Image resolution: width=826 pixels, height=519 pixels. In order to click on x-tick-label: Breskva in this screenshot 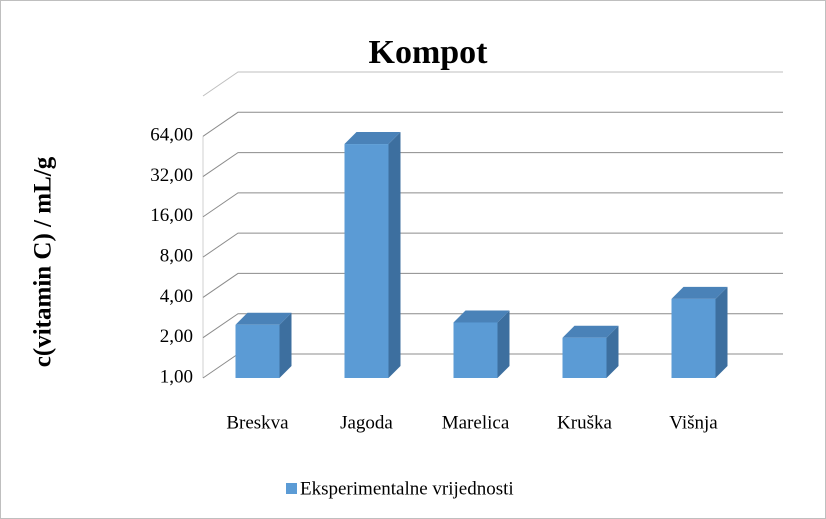, I will do `click(257, 422)`.